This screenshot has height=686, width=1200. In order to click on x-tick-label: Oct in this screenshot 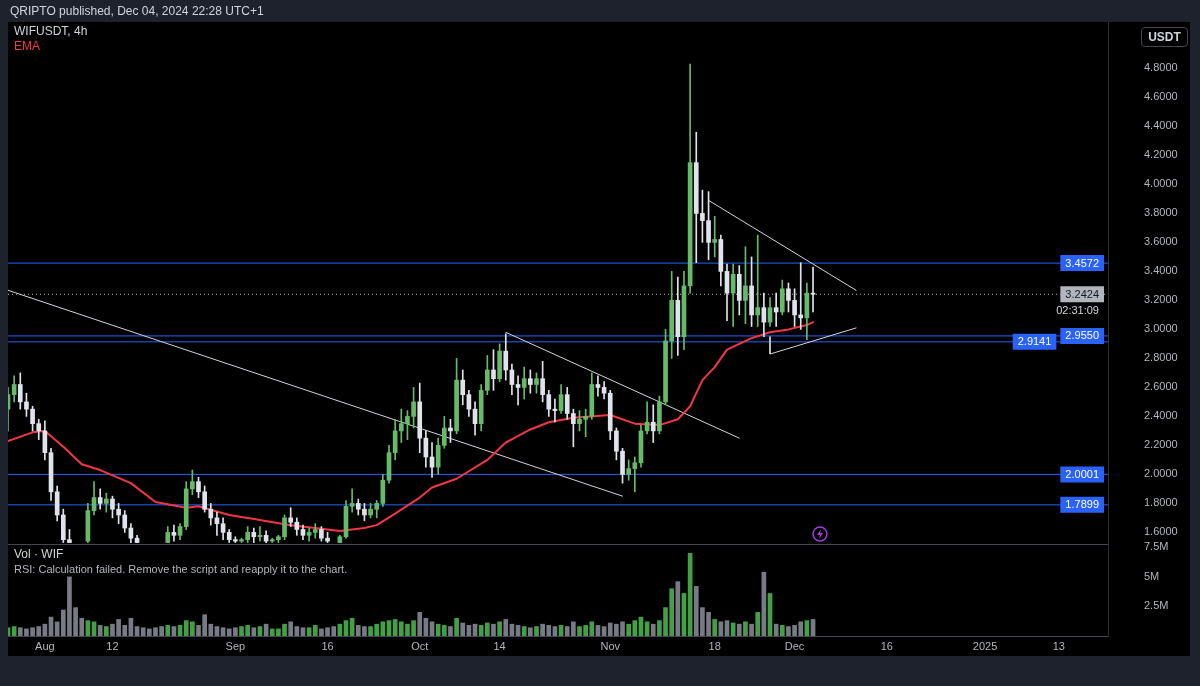, I will do `click(420, 645)`.